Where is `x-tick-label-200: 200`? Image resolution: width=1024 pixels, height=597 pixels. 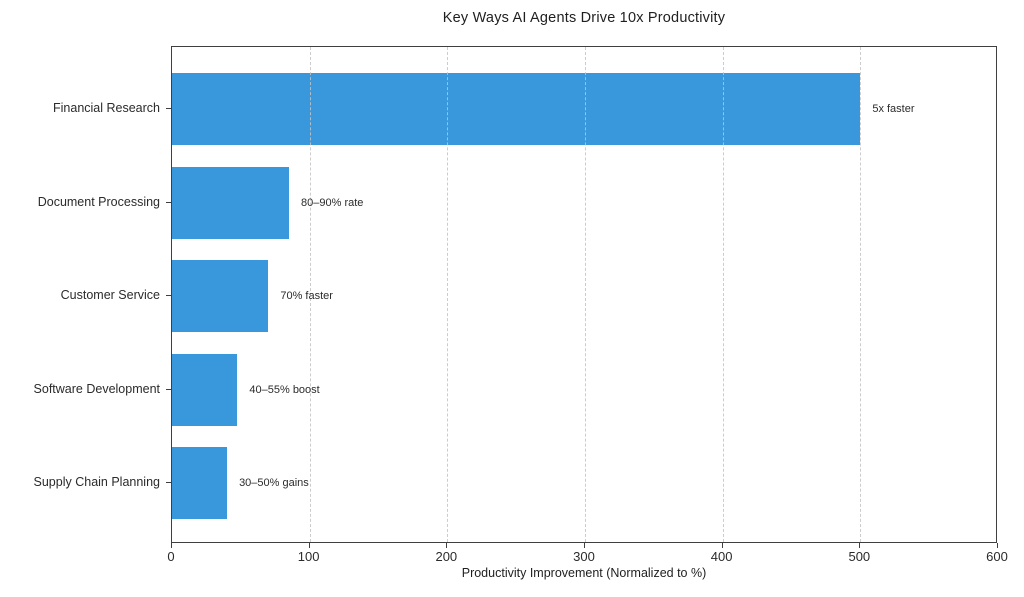 x-tick-label-200: 200 is located at coordinates (446, 556).